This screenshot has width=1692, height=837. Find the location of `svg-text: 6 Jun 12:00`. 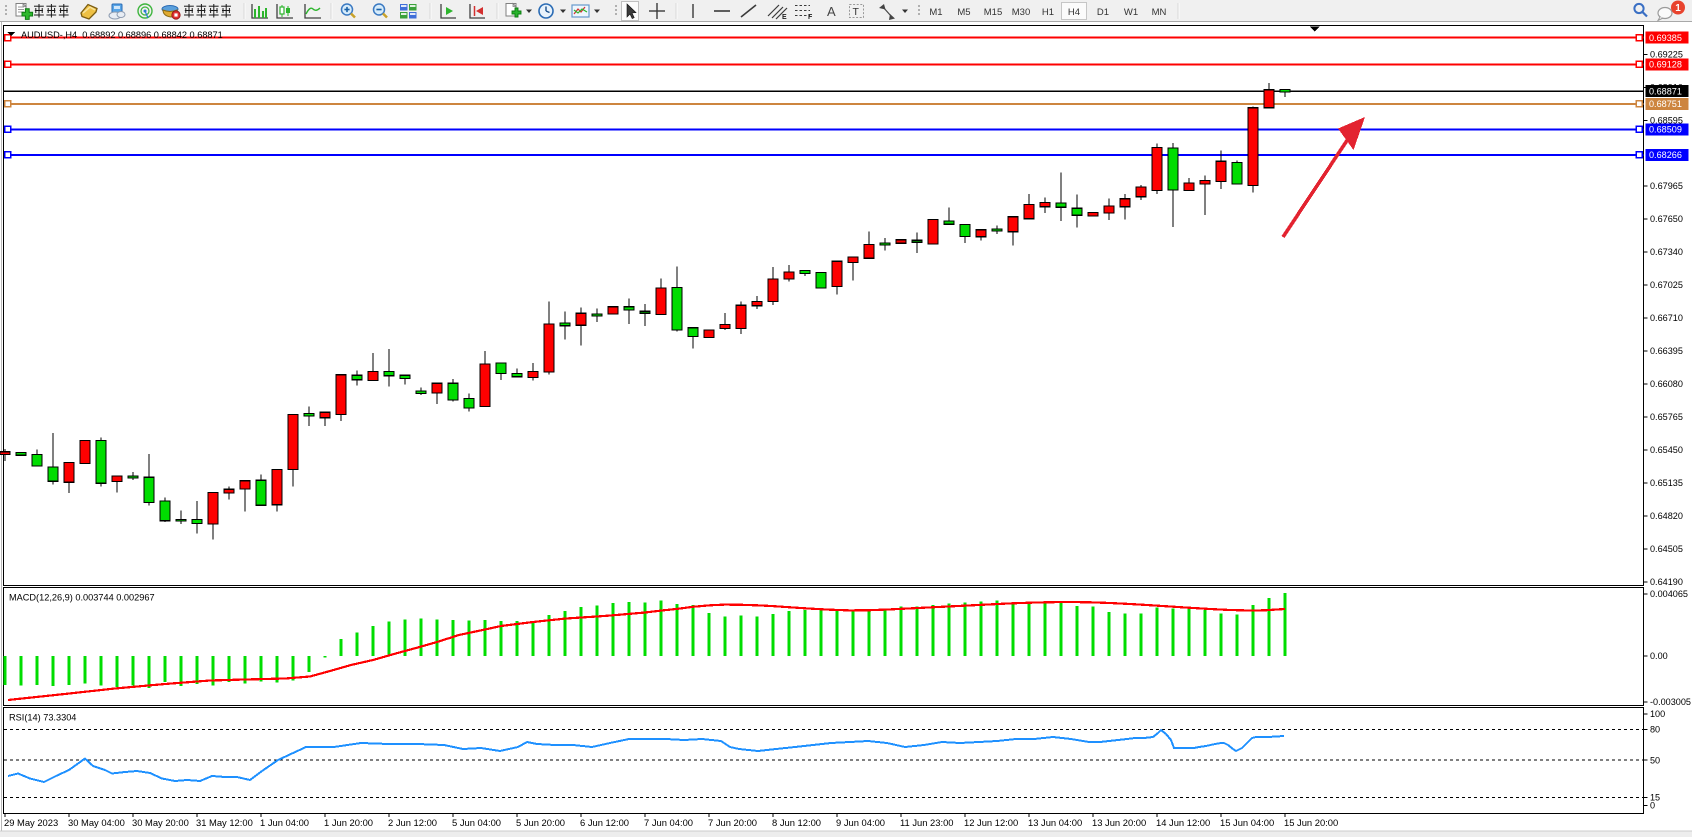

svg-text: 6 Jun 12:00 is located at coordinates (604, 822).